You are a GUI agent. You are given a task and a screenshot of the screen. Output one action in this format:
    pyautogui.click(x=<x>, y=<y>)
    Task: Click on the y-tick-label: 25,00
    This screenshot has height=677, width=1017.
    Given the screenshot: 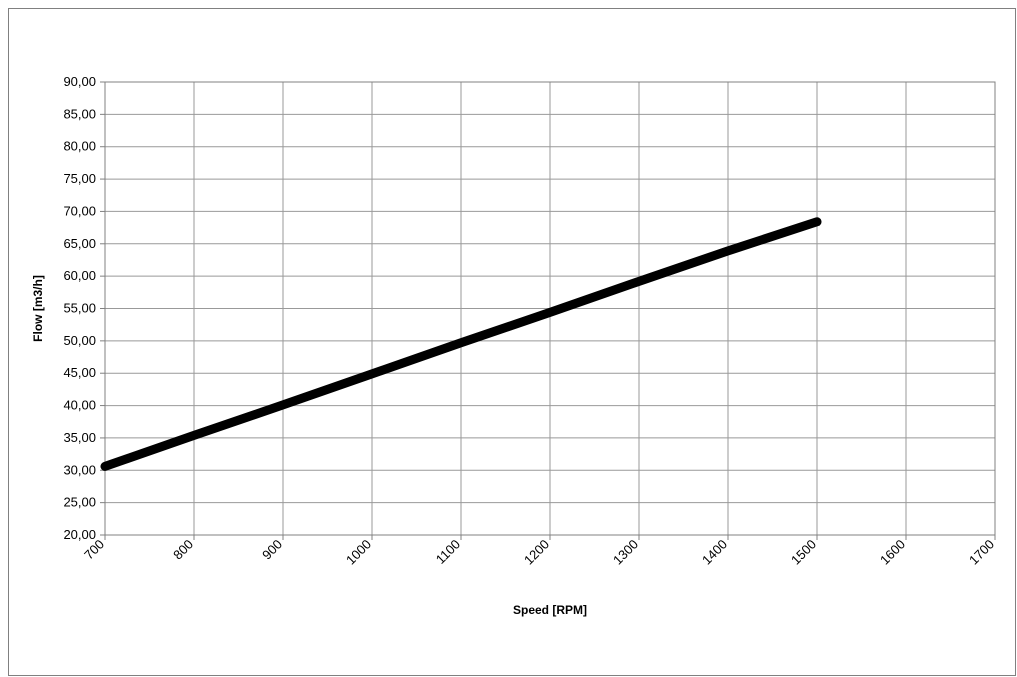 What is the action you would take?
    pyautogui.click(x=79, y=502)
    